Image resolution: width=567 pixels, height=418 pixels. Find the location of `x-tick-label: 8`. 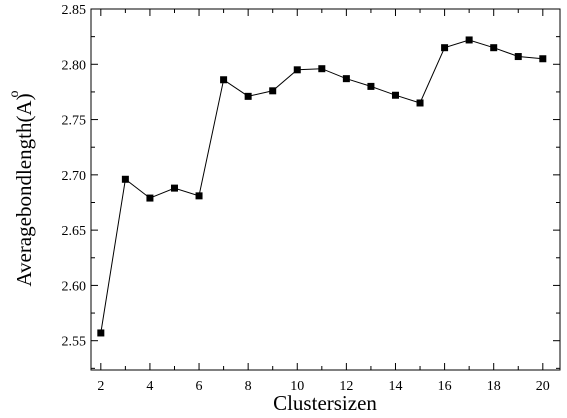

x-tick-label: 8 is located at coordinates (248, 386).